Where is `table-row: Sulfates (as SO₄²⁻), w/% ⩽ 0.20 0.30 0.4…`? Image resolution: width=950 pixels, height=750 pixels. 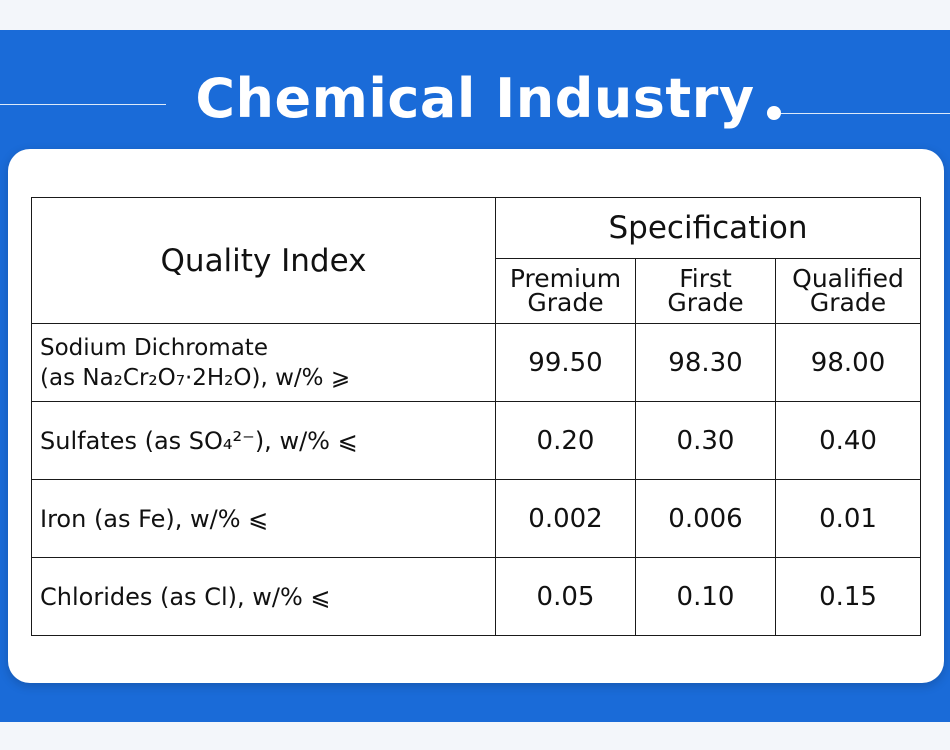 table-row: Sulfates (as SO₄²⁻), w/% ⩽ 0.20 0.30 0.4… is located at coordinates (476, 440).